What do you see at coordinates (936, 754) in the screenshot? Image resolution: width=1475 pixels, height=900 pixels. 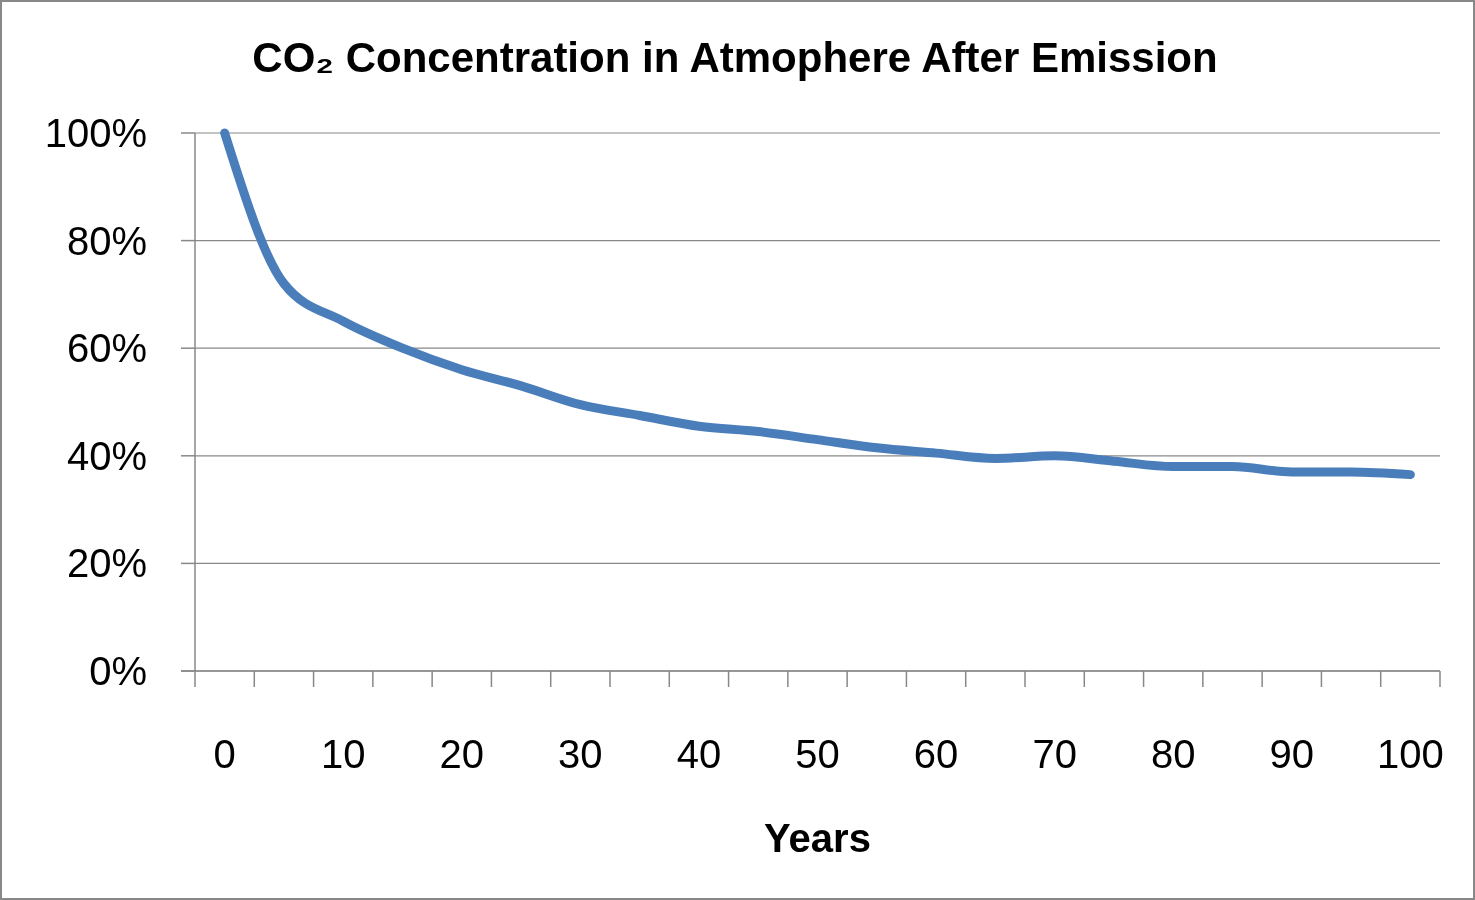 I see `x-tick-label: 60` at bounding box center [936, 754].